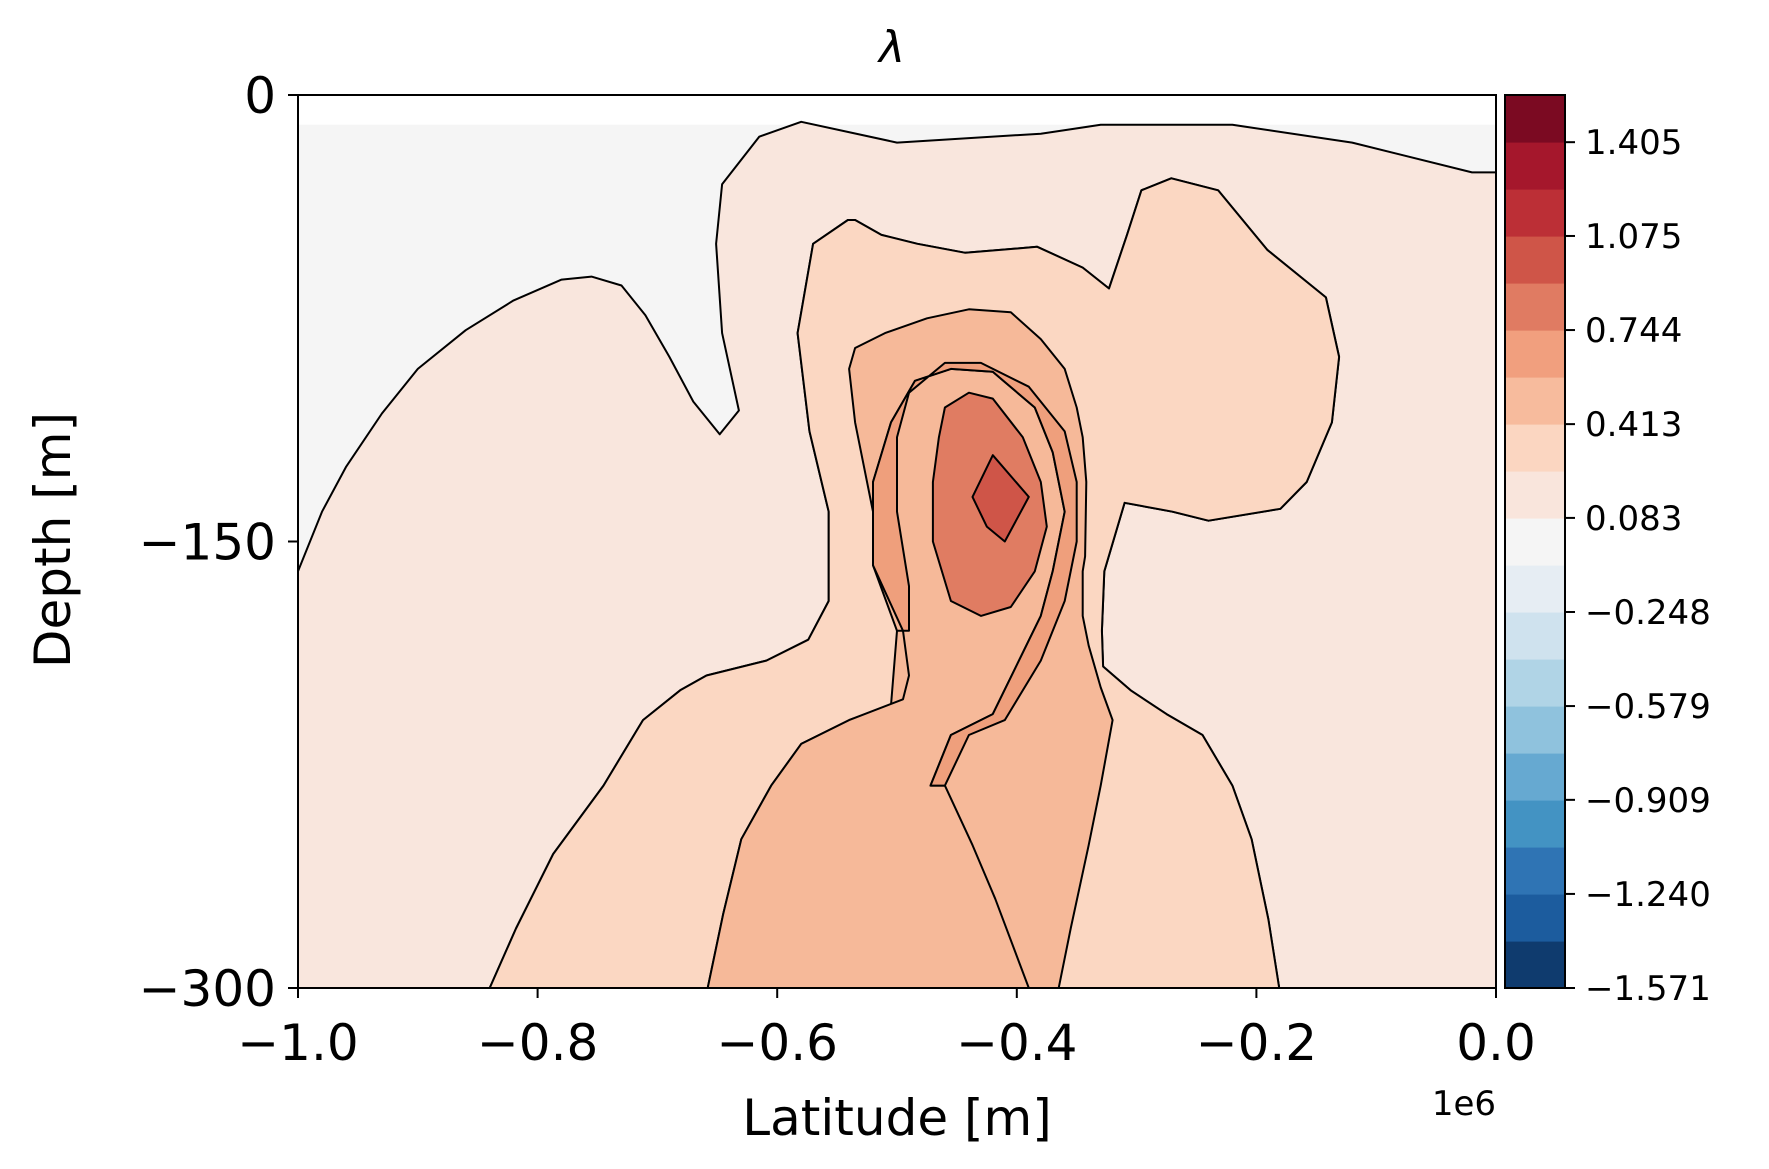 The width and height of the screenshot is (1769, 1169). Describe the element at coordinates (1464, 1104) in the screenshot. I see `x-axis-offset-label: 1e6` at that location.